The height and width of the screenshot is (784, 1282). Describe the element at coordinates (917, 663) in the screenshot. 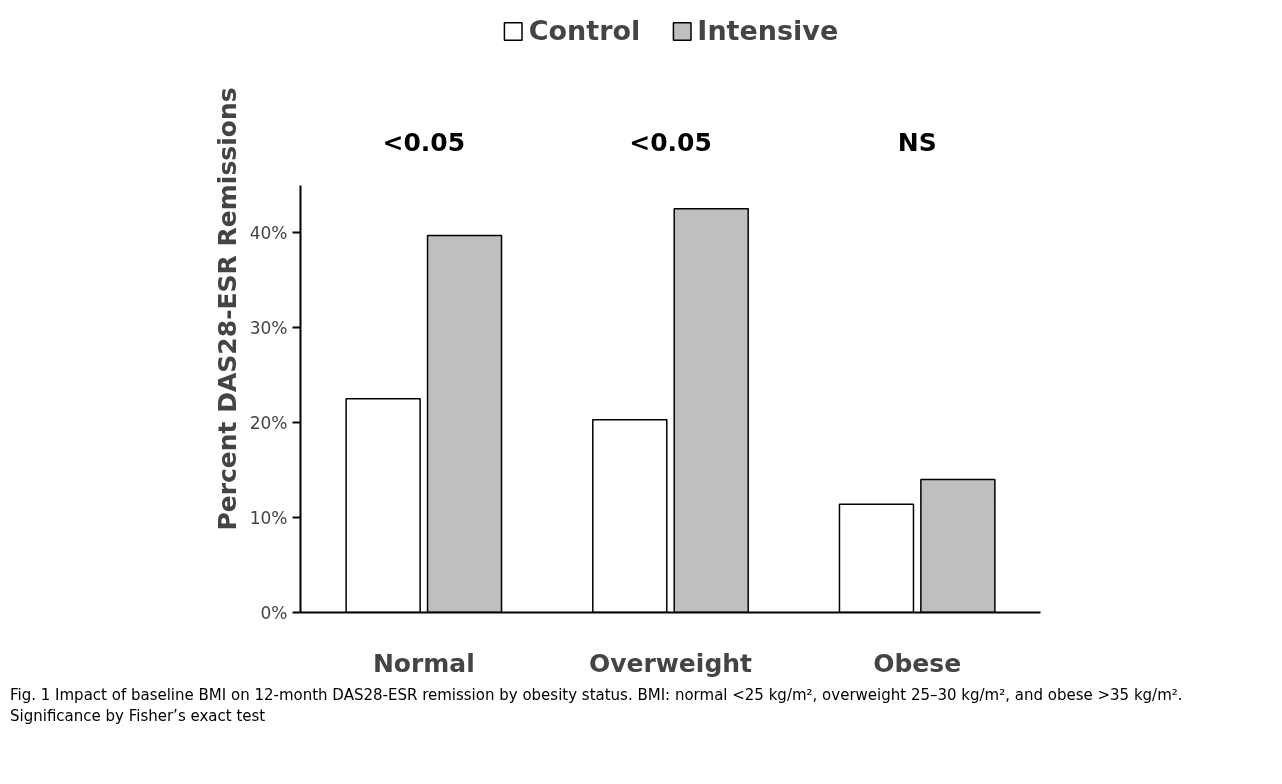

I see `x-tick-label: Obese` at that location.